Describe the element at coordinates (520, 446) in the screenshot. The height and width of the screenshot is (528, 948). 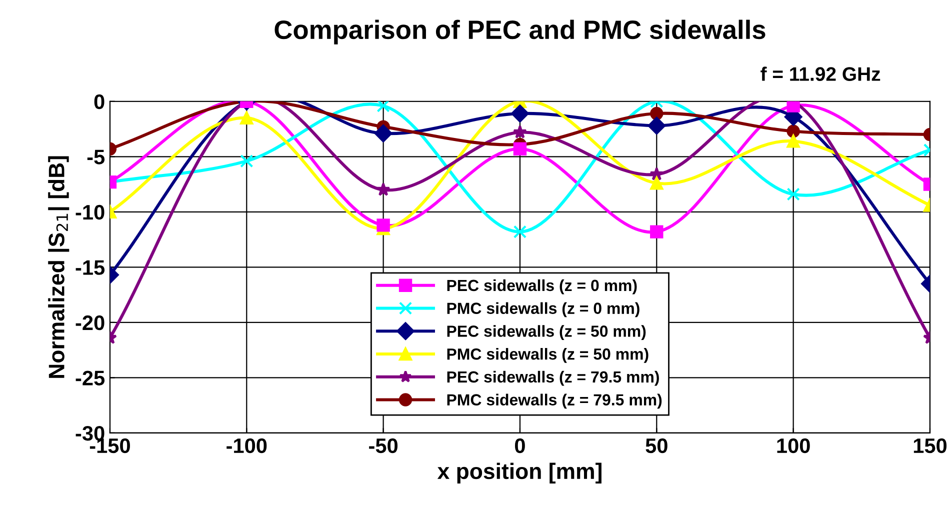
I see `x-tick-label: 0` at that location.